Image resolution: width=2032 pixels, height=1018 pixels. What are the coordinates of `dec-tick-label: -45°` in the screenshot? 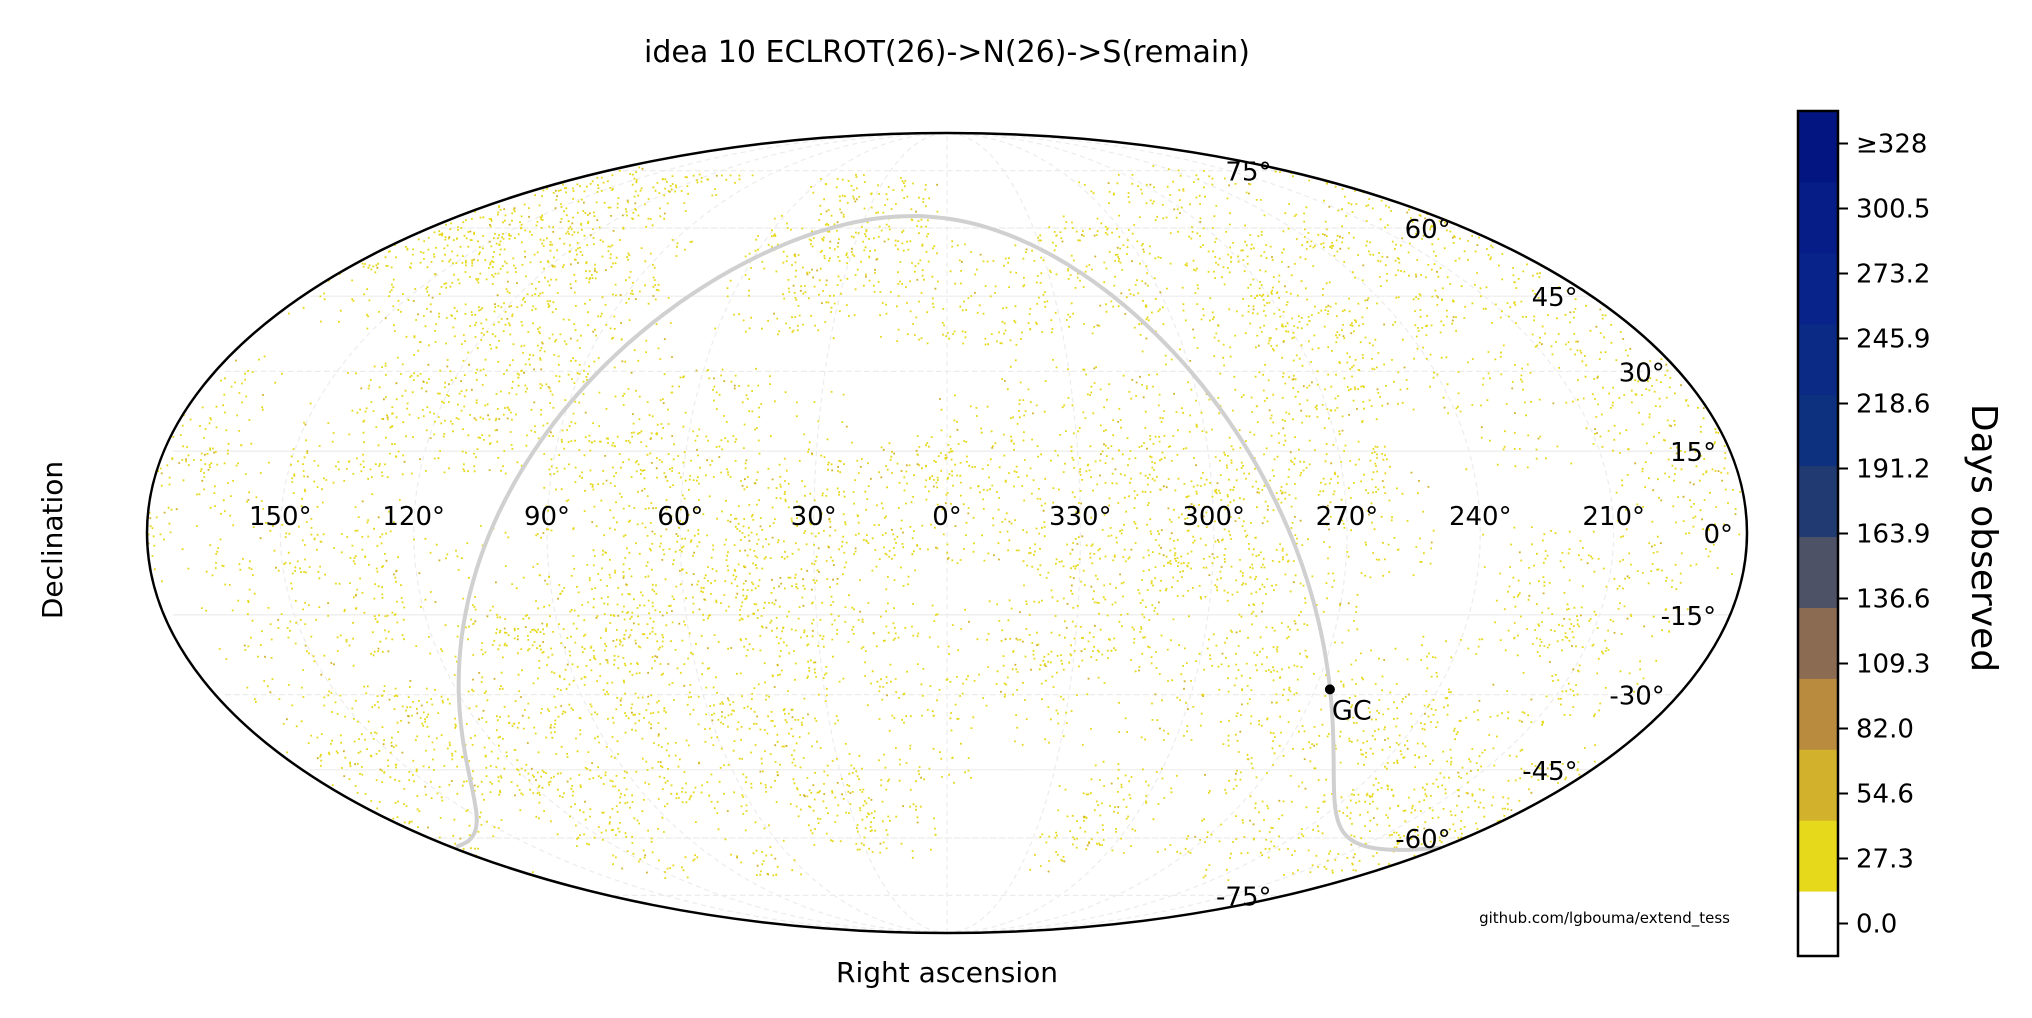 It's located at (1549, 772).